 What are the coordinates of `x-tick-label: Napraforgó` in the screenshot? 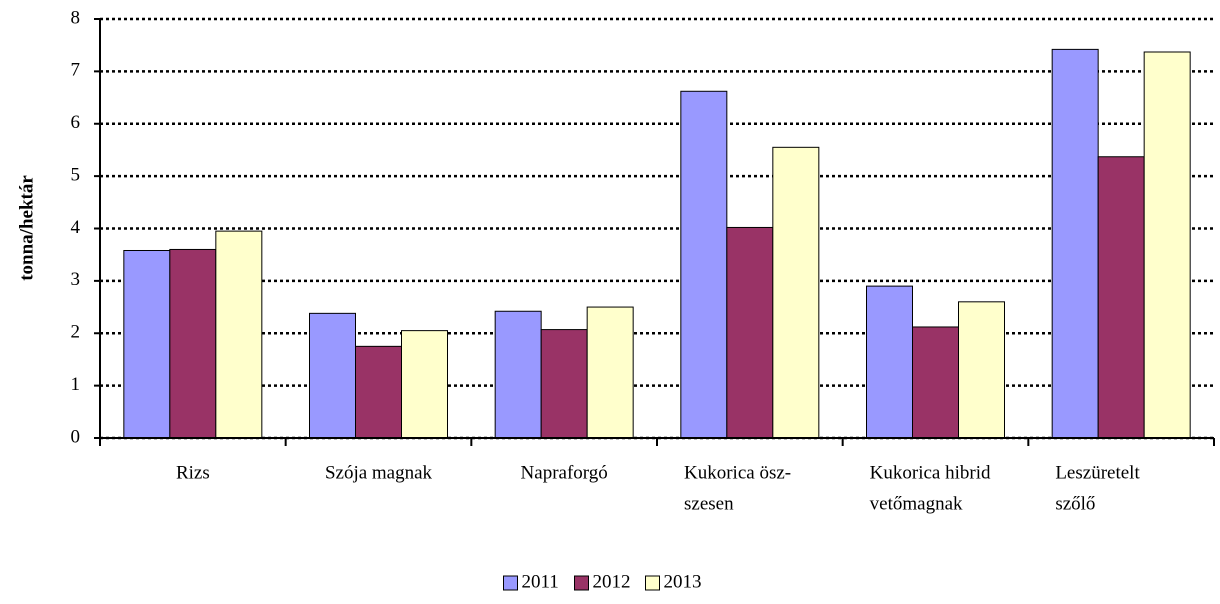 It's located at (564, 472).